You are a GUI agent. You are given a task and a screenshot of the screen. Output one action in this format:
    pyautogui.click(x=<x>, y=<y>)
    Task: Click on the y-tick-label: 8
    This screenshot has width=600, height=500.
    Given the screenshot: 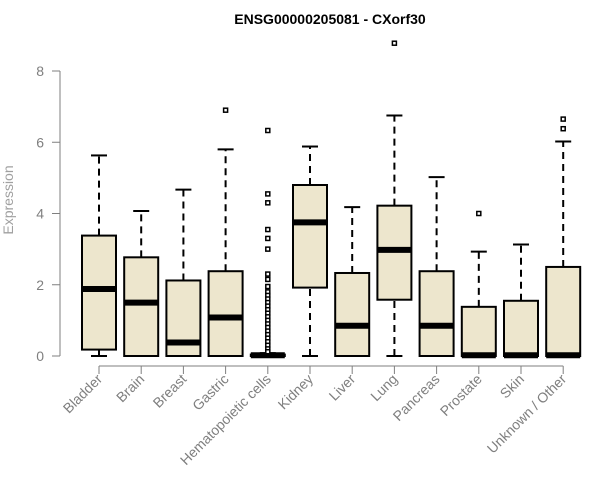 What is the action you would take?
    pyautogui.click(x=40, y=71)
    